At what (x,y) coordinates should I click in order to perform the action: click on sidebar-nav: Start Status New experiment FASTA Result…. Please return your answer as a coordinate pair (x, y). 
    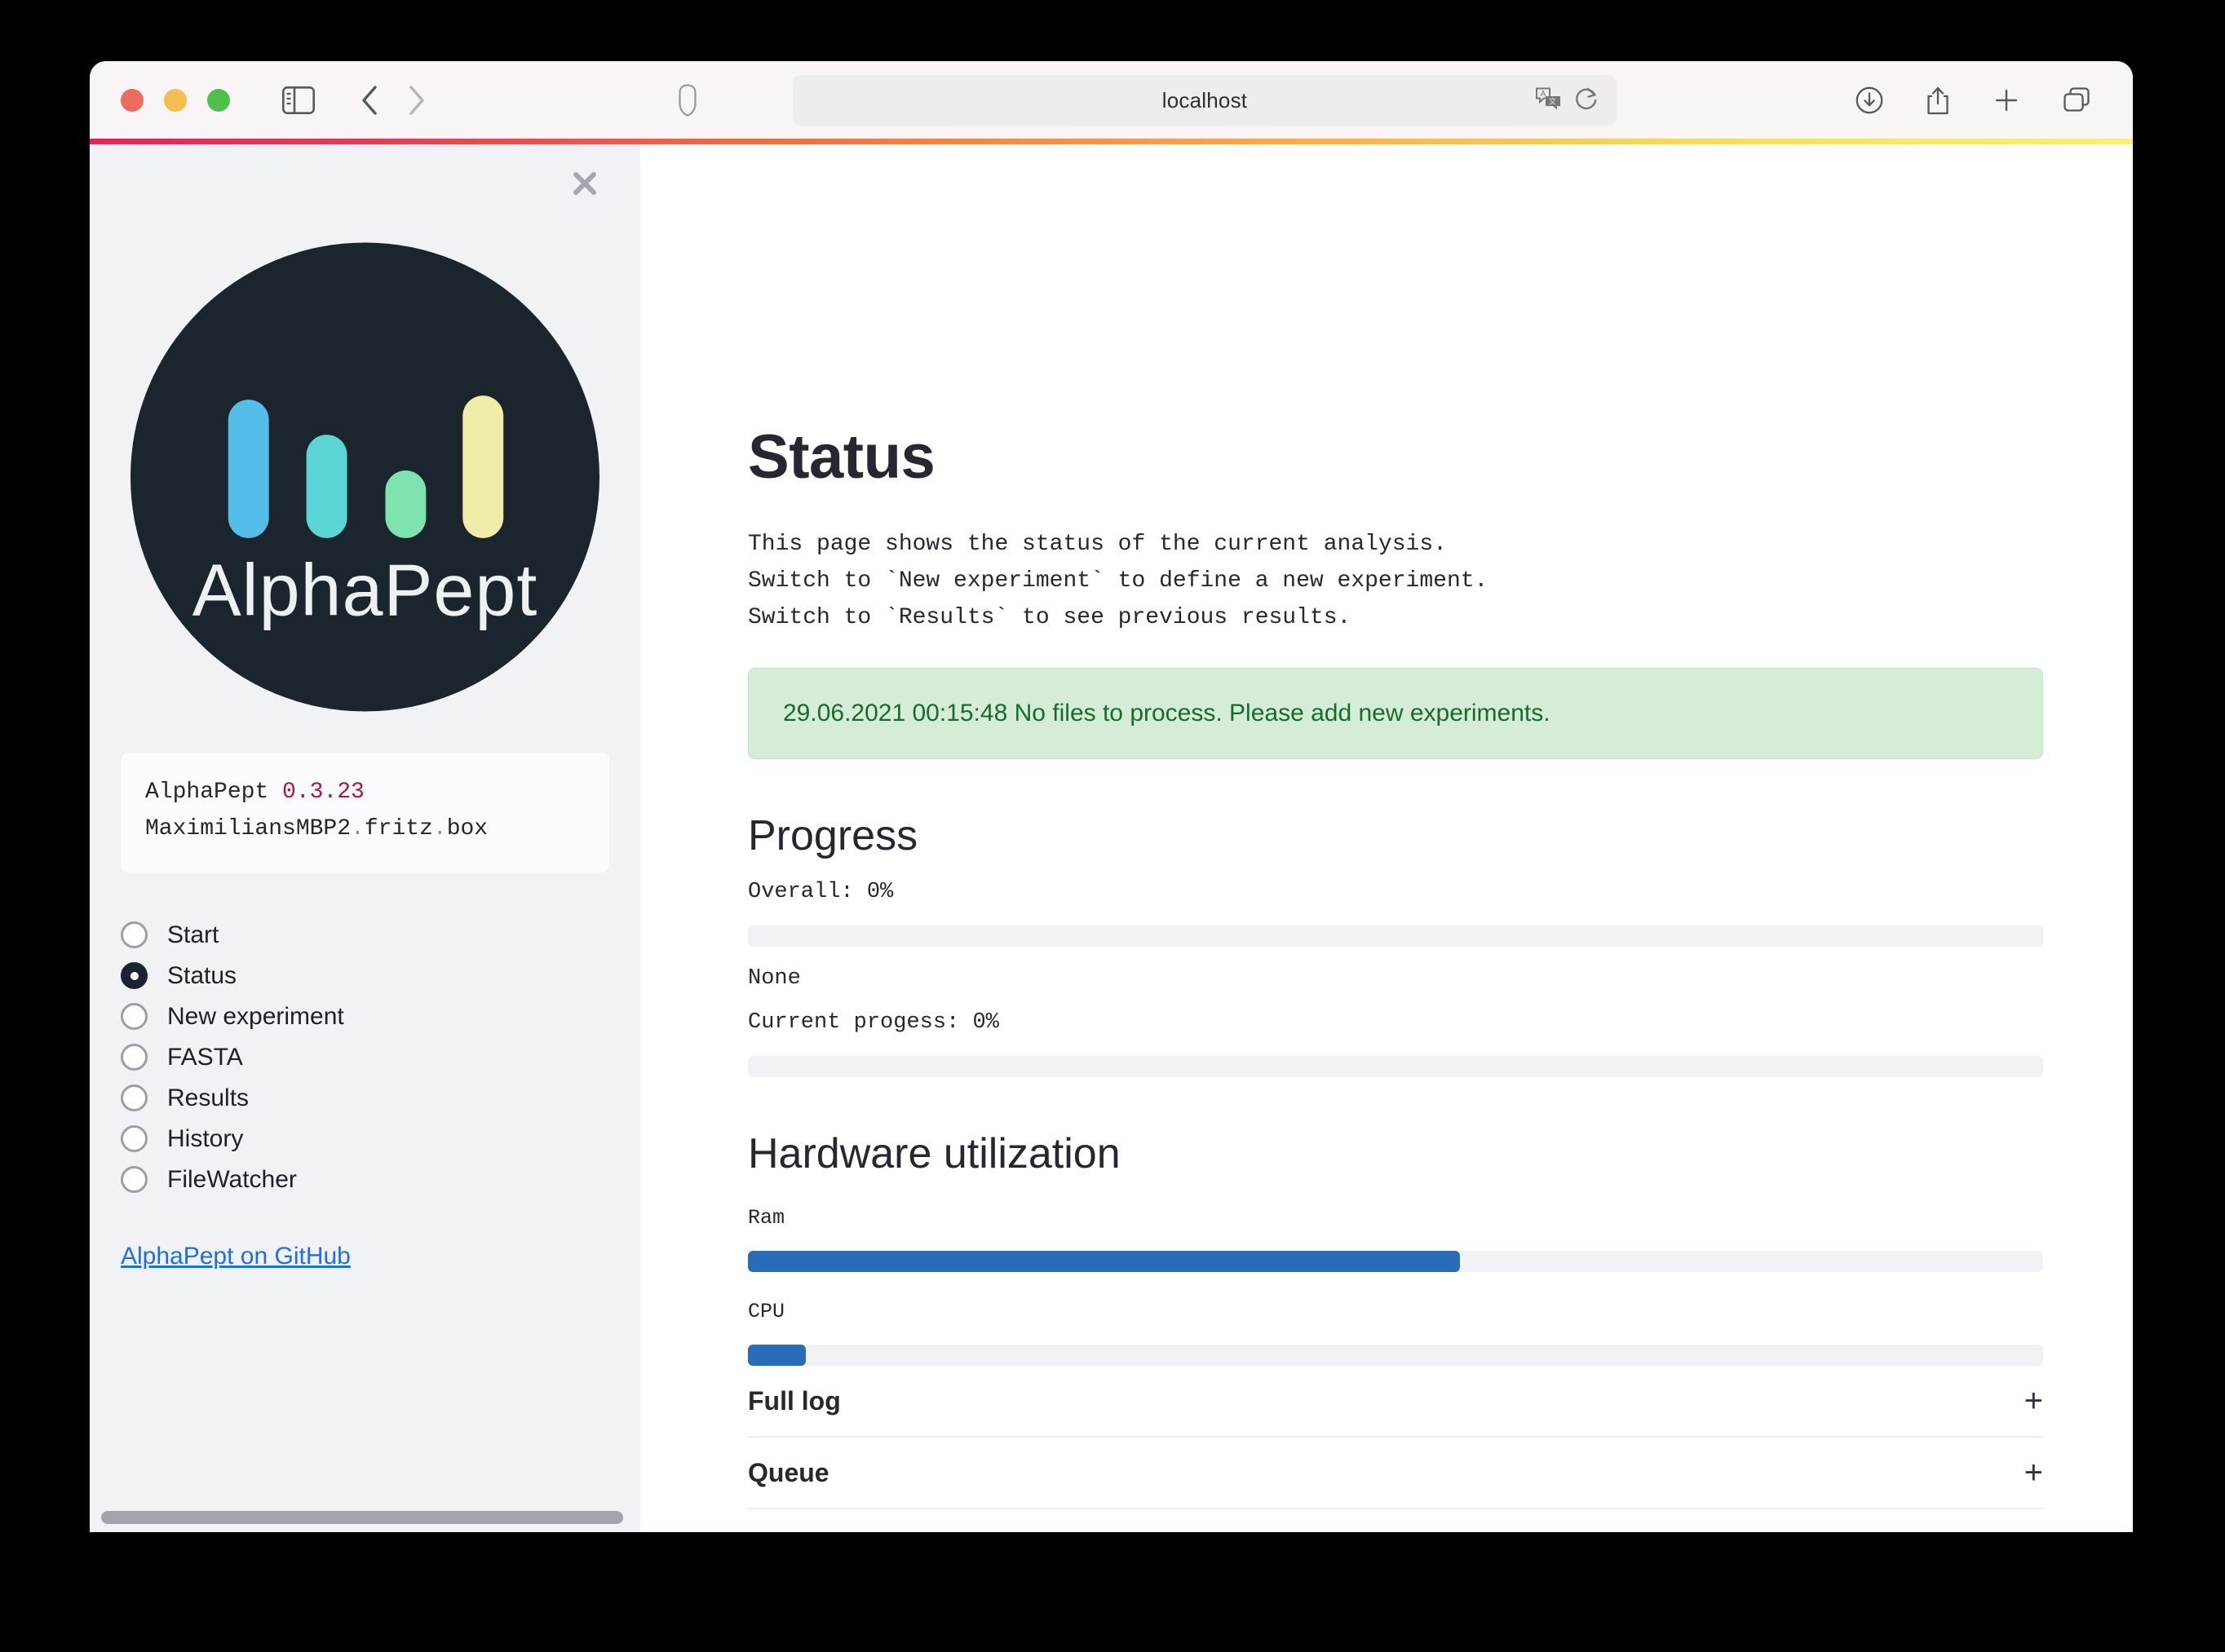
    Looking at the image, I should click on (365, 1057).